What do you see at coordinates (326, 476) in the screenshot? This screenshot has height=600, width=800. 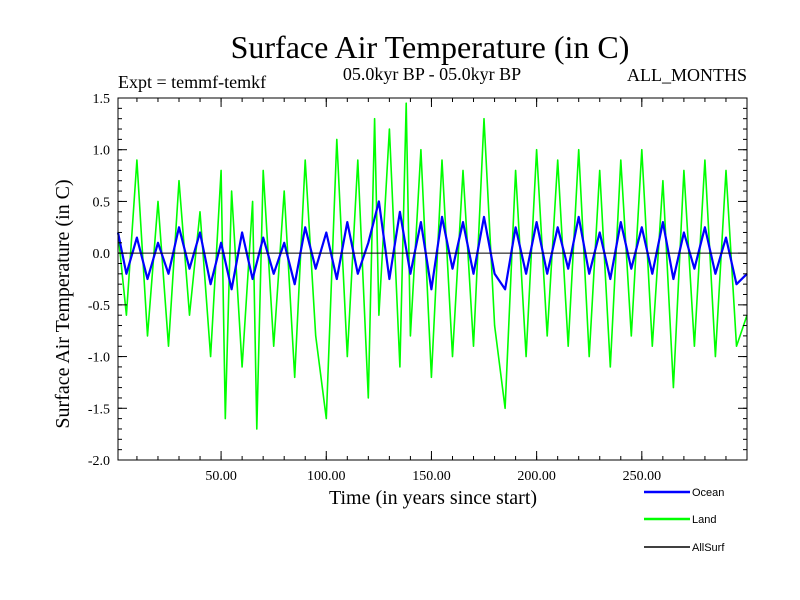 I see `x-tick-label: 100.00` at bounding box center [326, 476].